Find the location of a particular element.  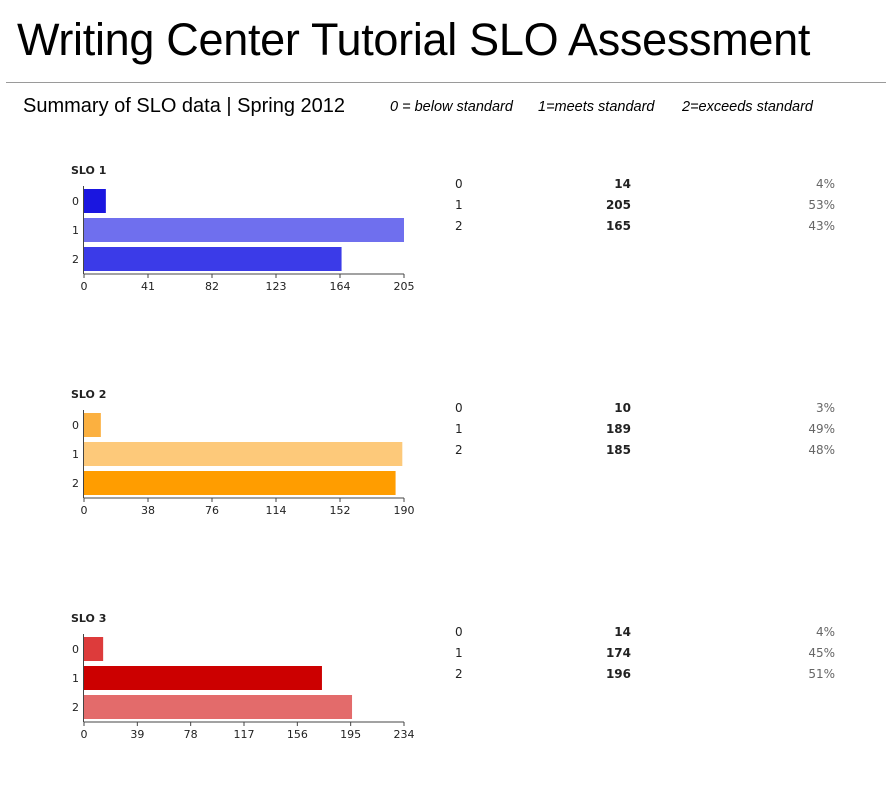

slo2-x-tick-label: 0 is located at coordinates (84, 510).